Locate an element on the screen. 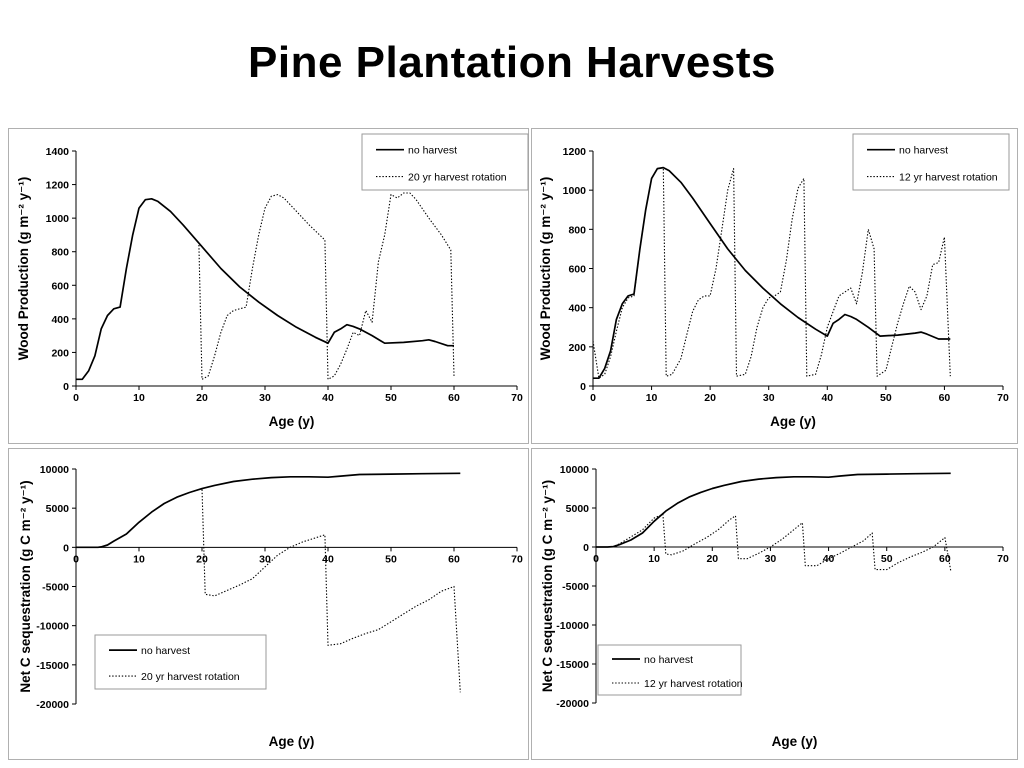 Image resolution: width=1024 pixels, height=768 pixels. y-tick-label: 1400 is located at coordinates (58, 152).